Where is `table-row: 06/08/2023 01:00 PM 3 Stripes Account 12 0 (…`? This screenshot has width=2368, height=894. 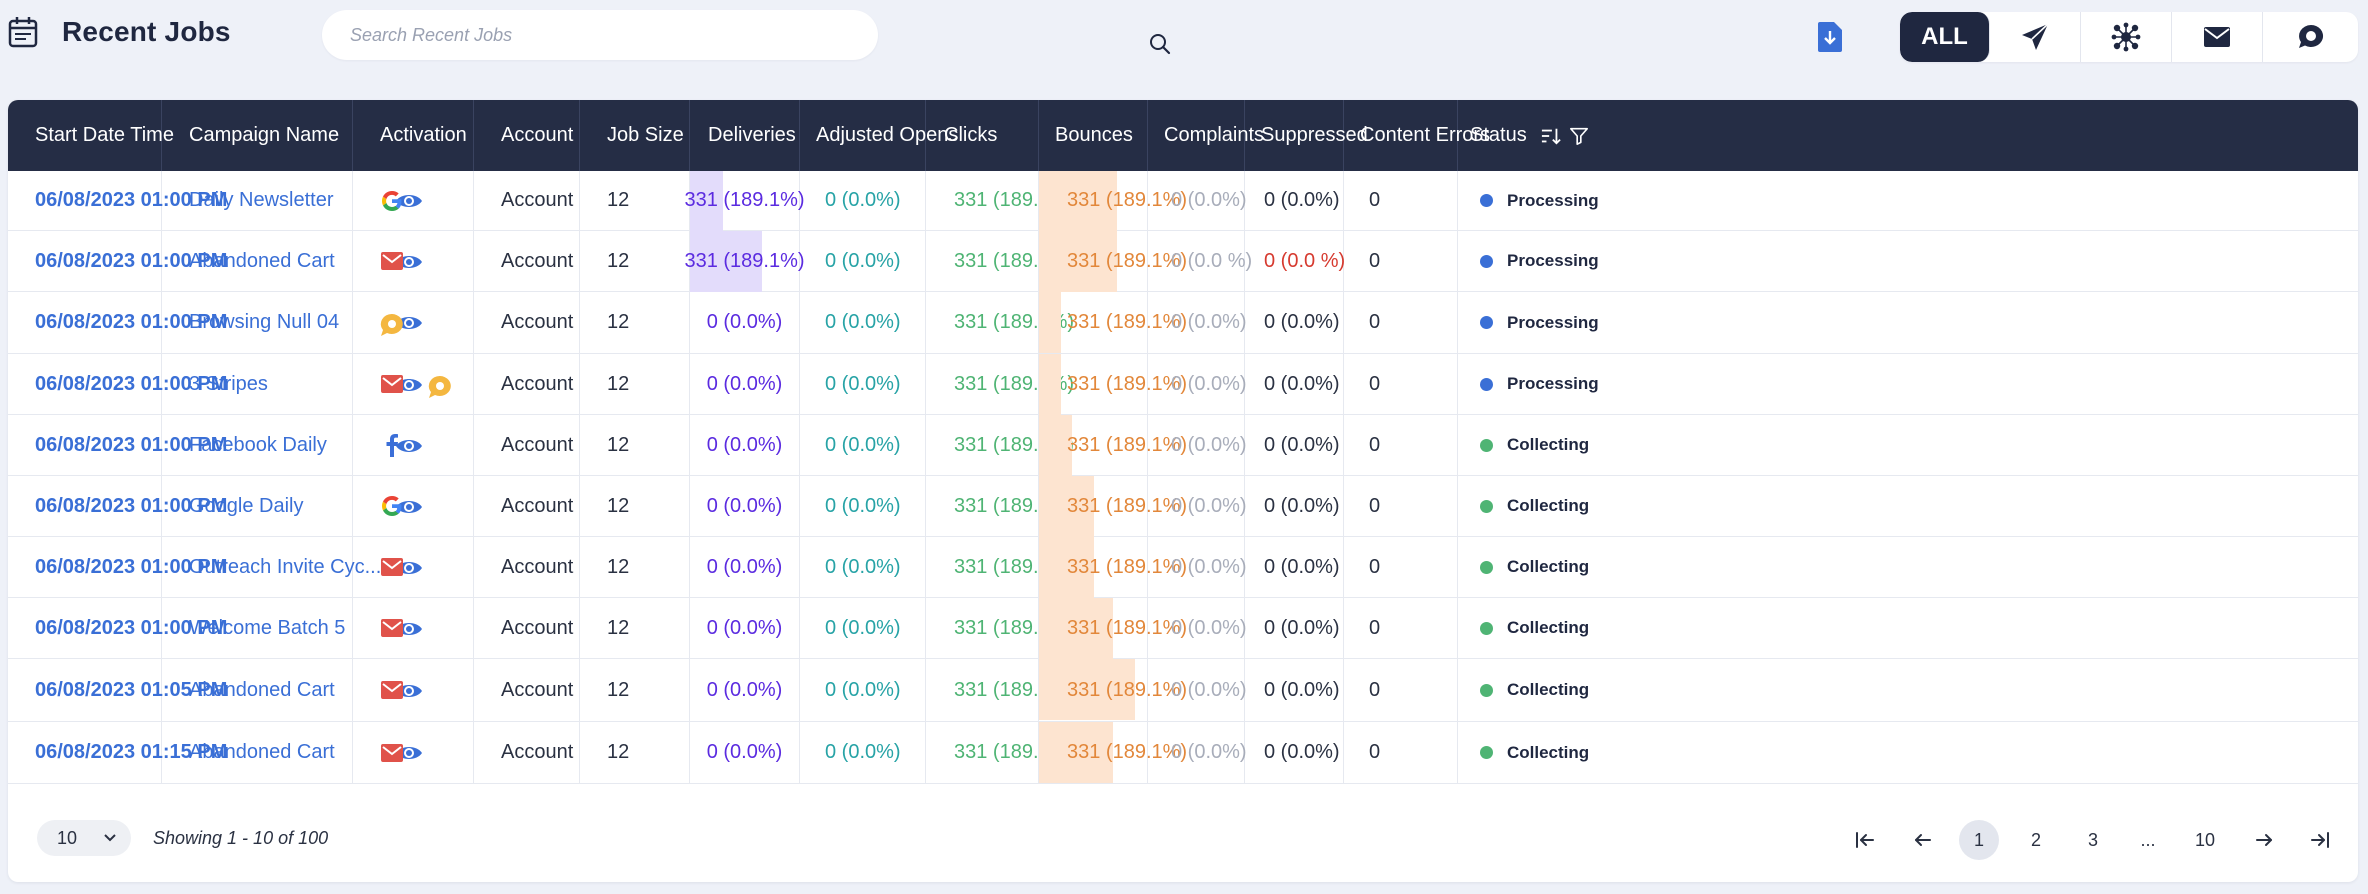
table-row: 06/08/2023 01:00 PM 3 Stripes Account 12 0 (… is located at coordinates (1183, 384).